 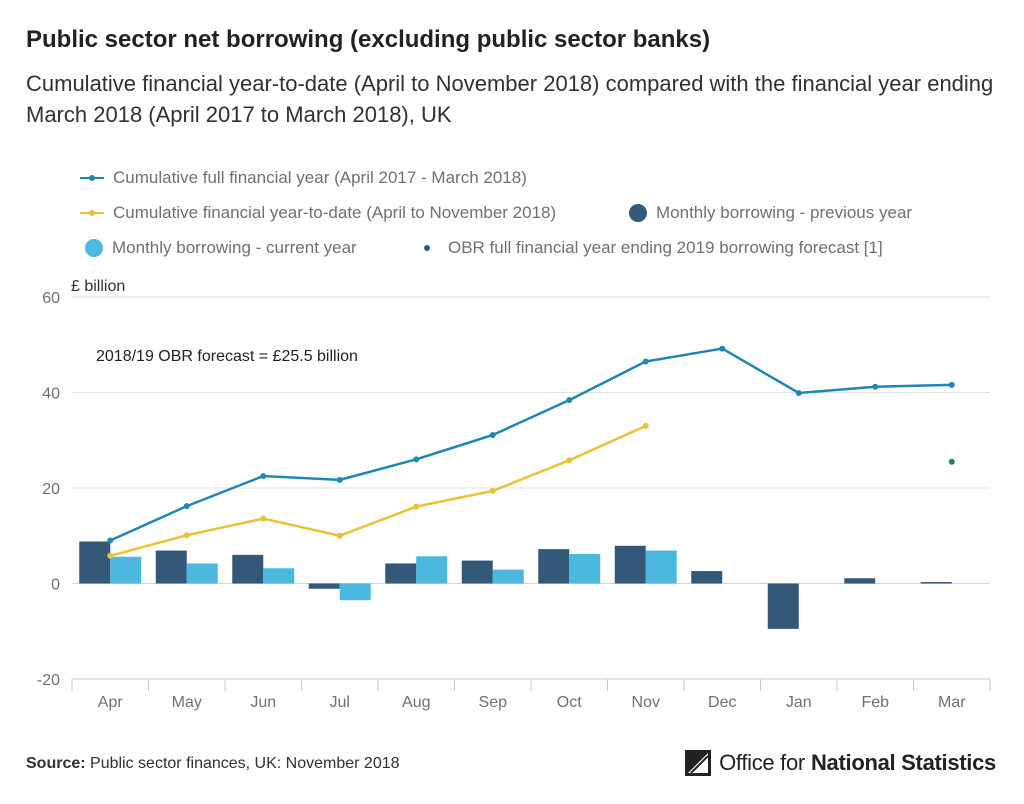 What do you see at coordinates (951, 461) in the screenshot?
I see `obr-forecast-point` at bounding box center [951, 461].